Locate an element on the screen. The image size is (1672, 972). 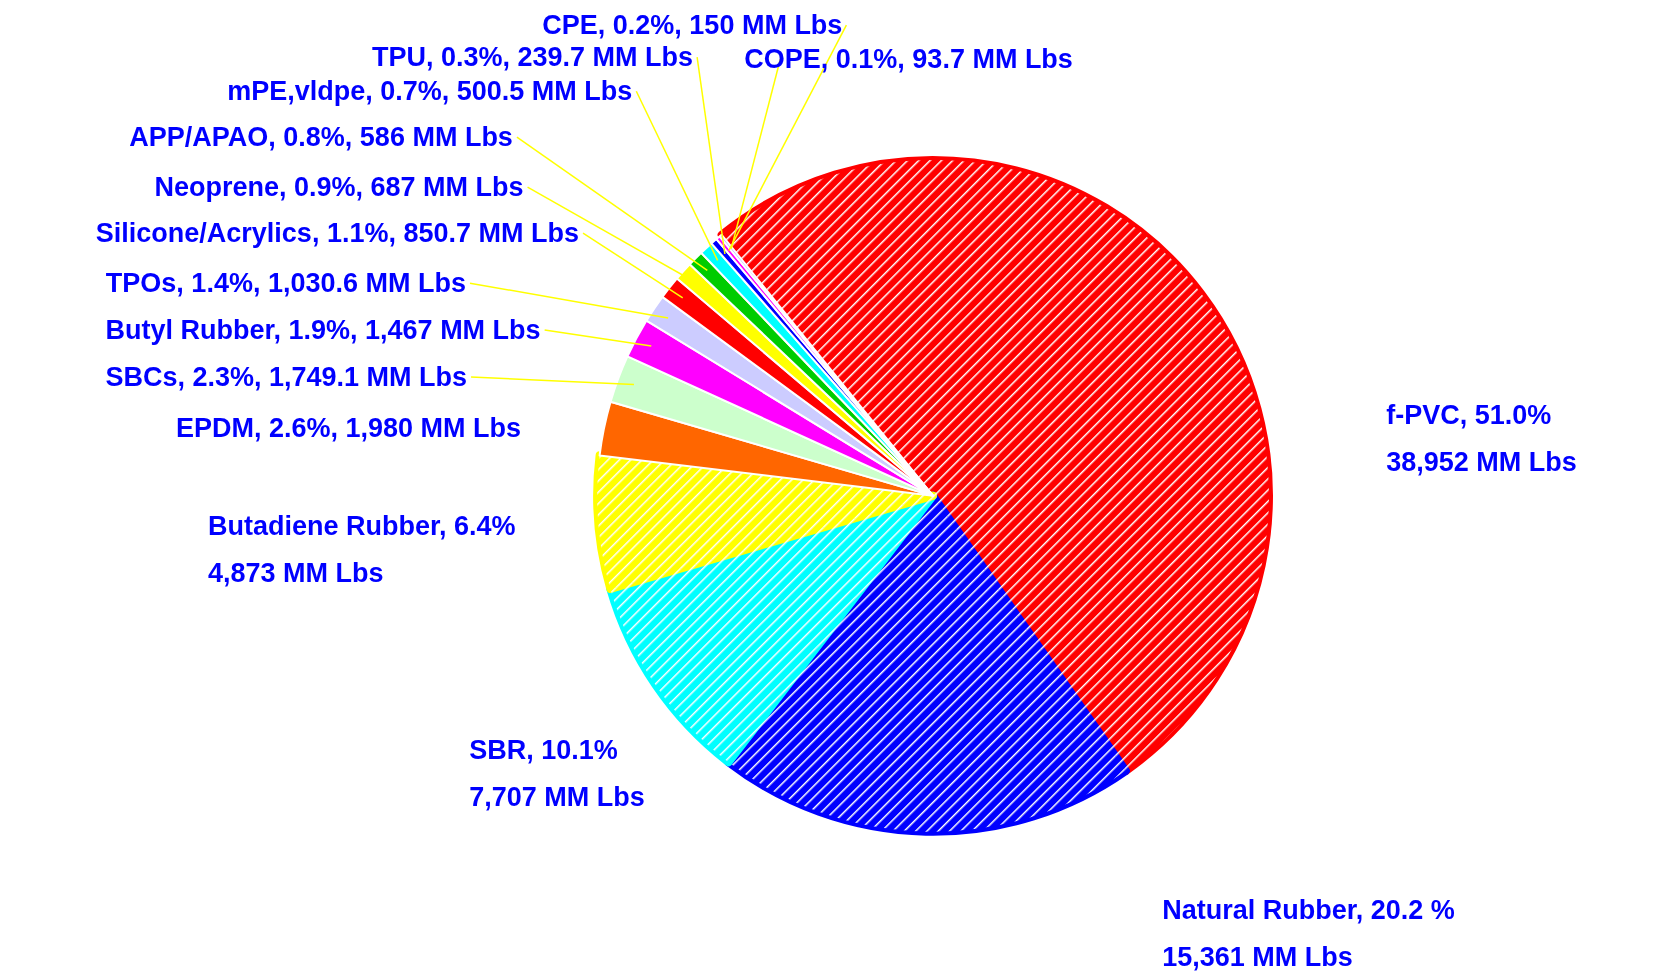
slice-label: Butyl Rubber, 1.9%, 1,467 MM Lbs is located at coordinates (323, 330).